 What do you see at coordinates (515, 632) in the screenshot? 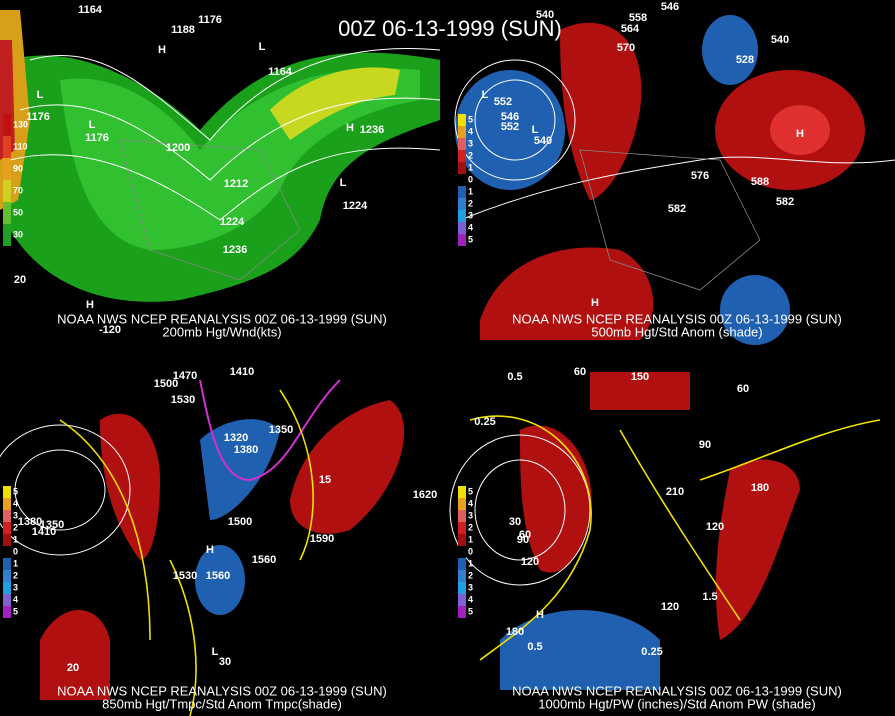
I see `contour-label: 180` at bounding box center [515, 632].